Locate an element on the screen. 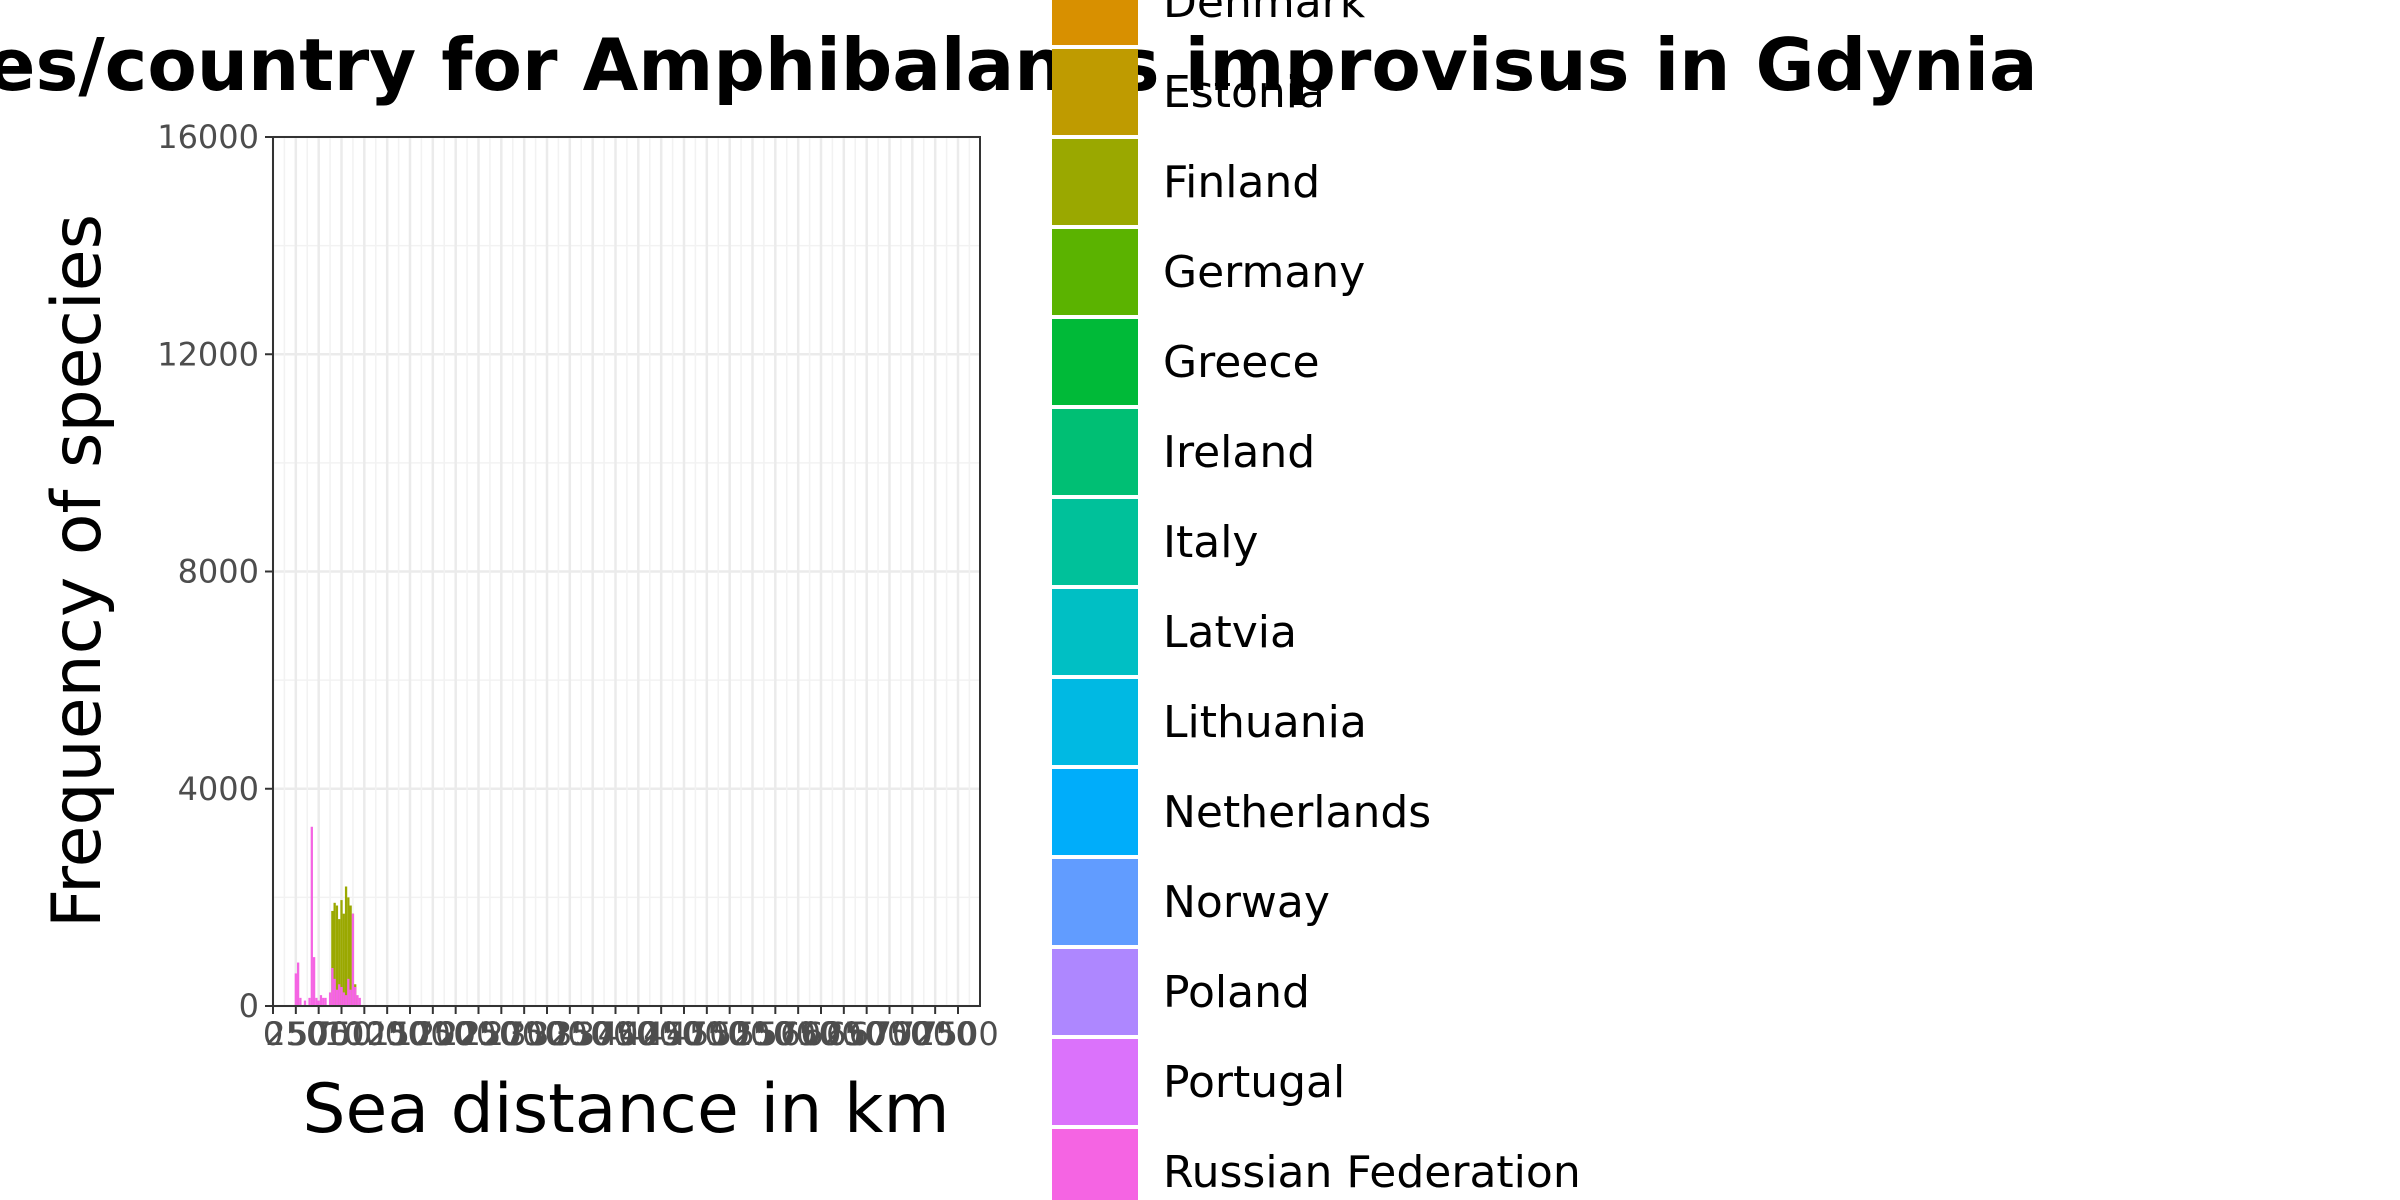 This screenshot has height=1200, width=2400. legend-label: Latvia is located at coordinates (1230, 632).